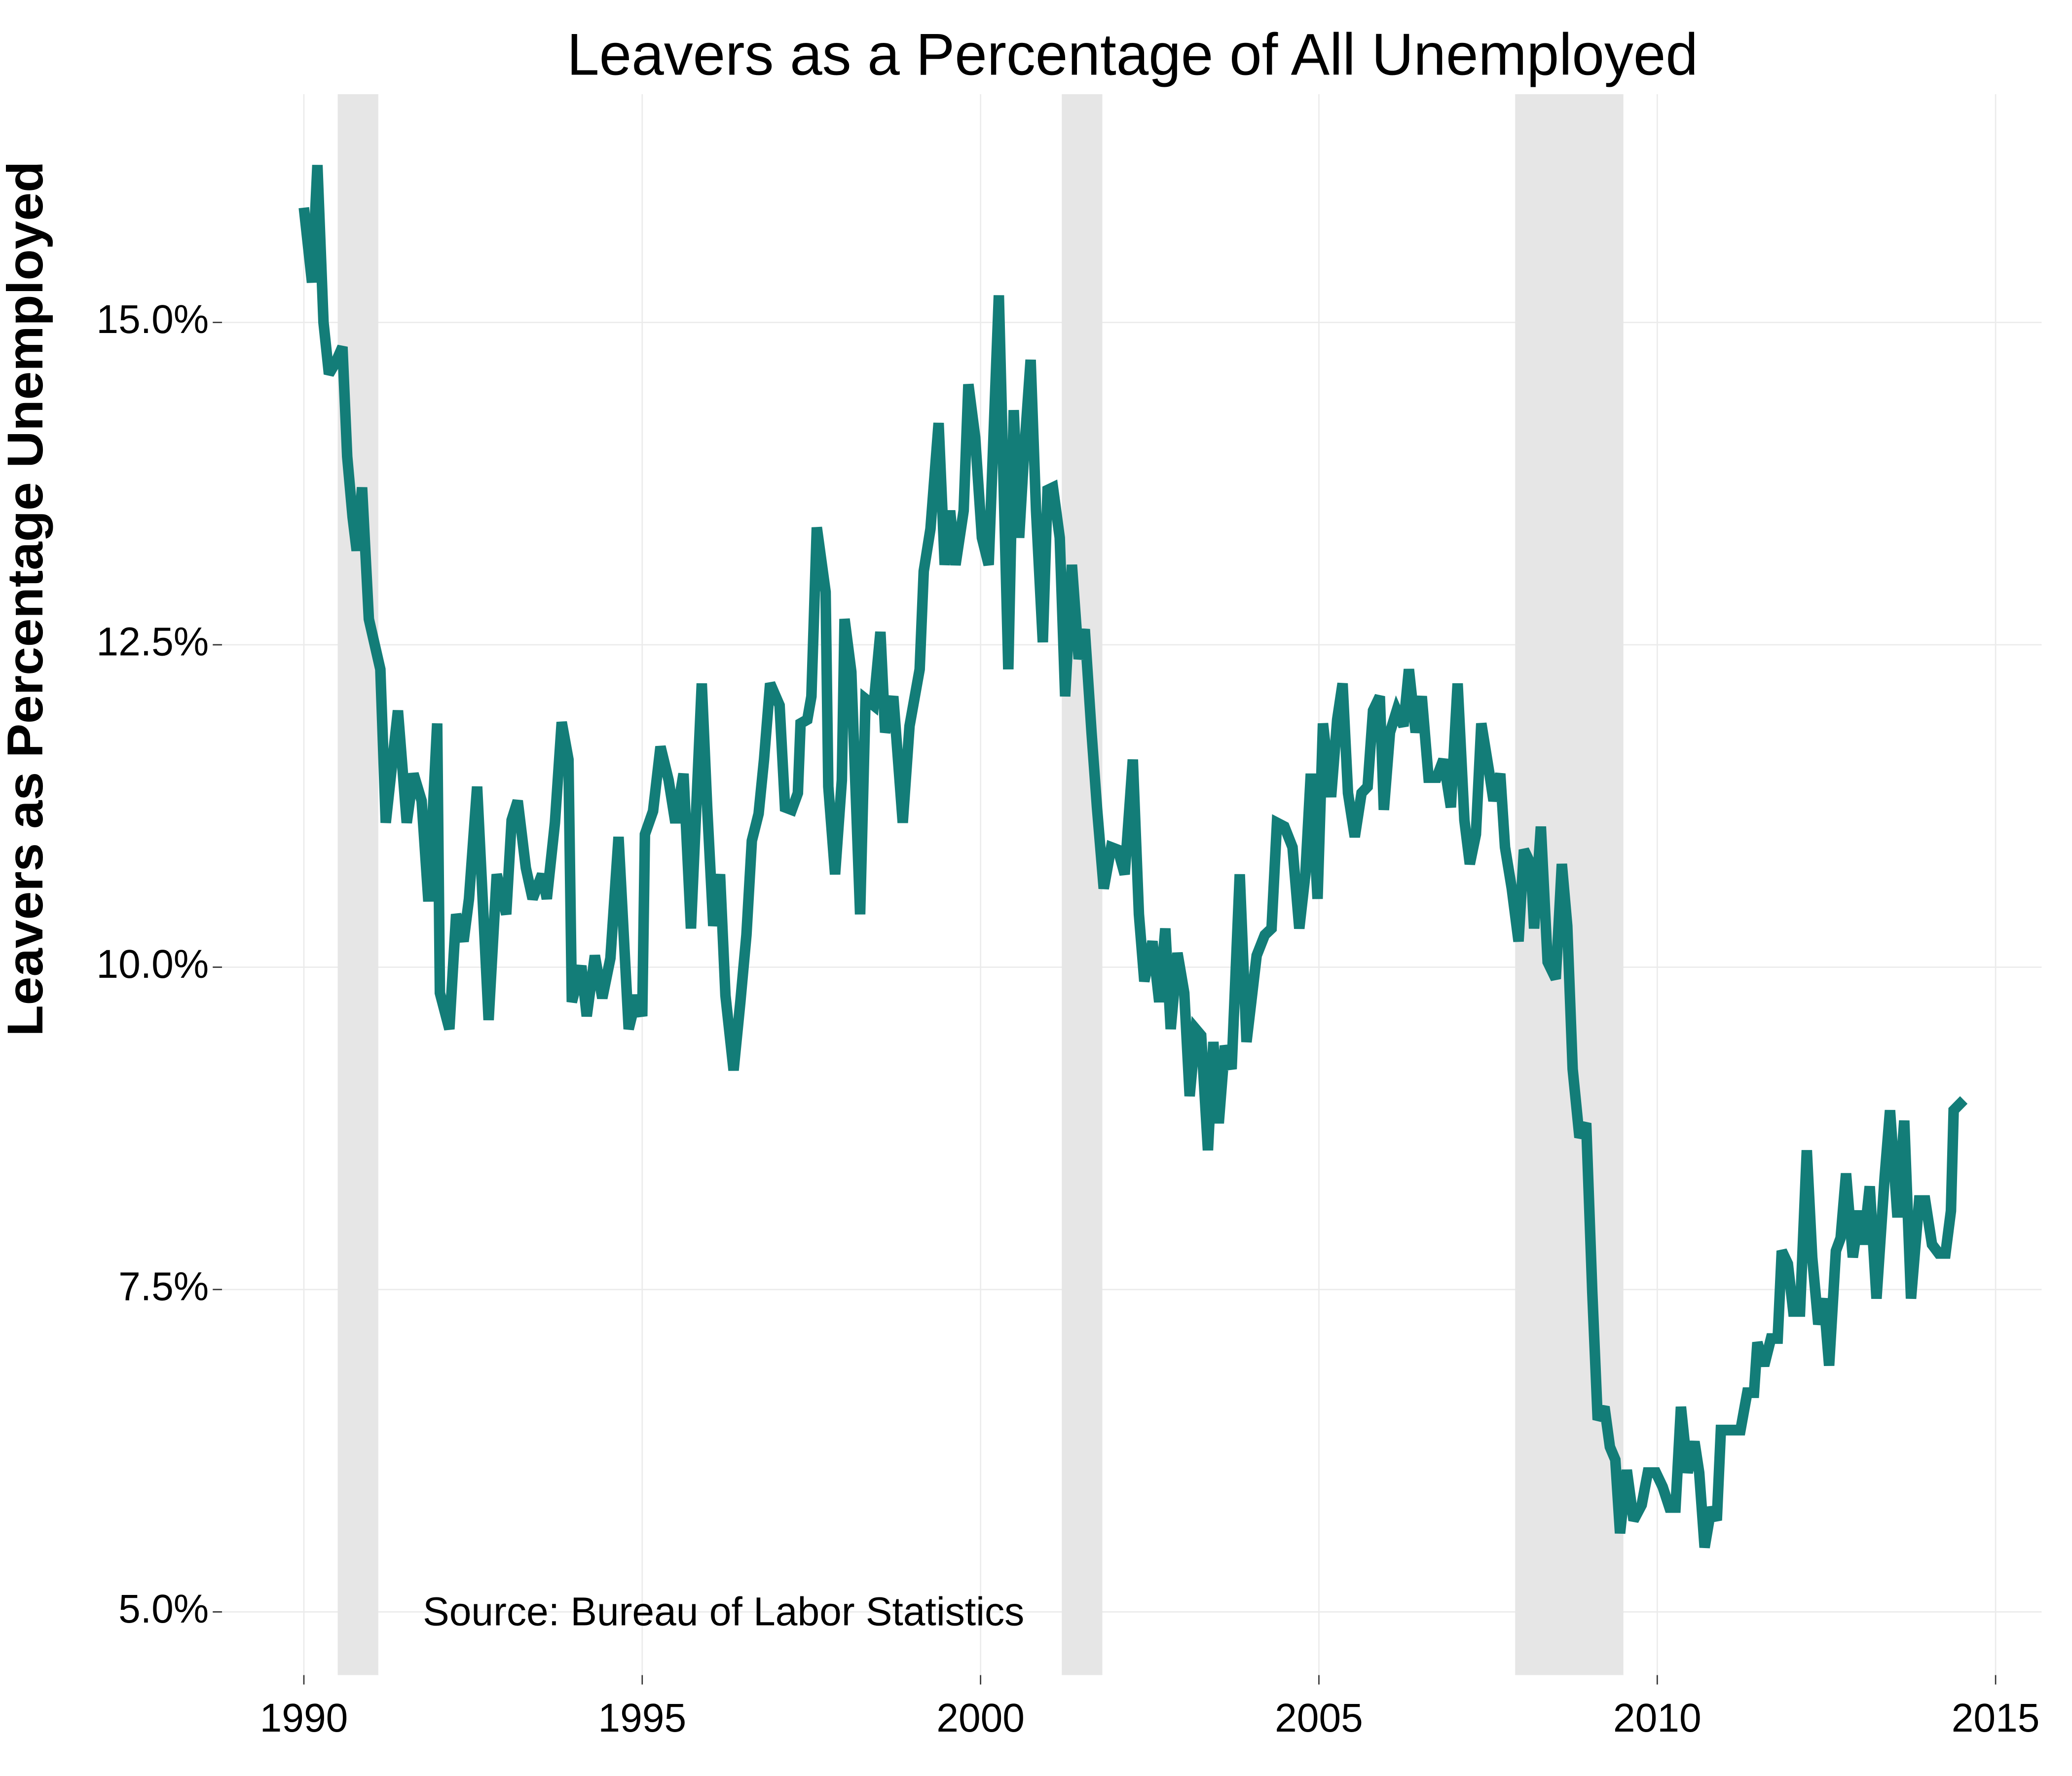 The image size is (2072, 1776). Describe the element at coordinates (1319, 1718) in the screenshot. I see `x-tick-label: 2005` at that location.